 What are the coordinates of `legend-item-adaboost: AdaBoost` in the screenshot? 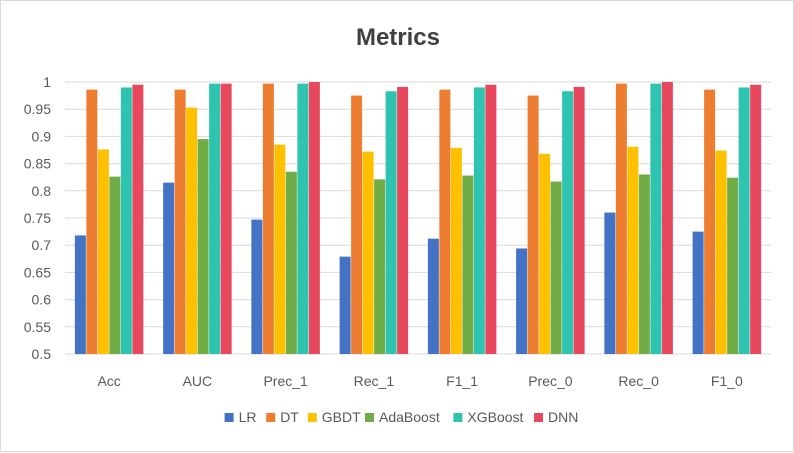 It's located at (402, 417).